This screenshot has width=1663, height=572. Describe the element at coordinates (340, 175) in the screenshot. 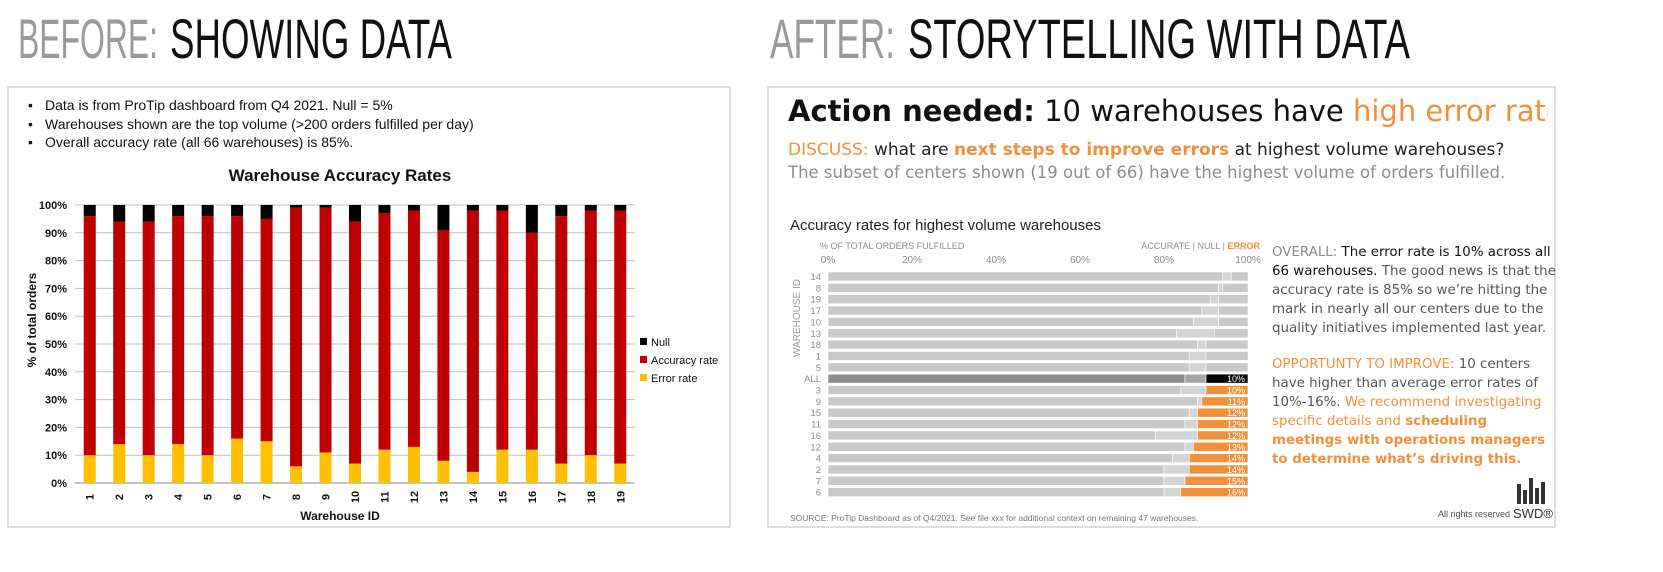

I see `chart-title: Warehouse Accuracy Rates` at that location.